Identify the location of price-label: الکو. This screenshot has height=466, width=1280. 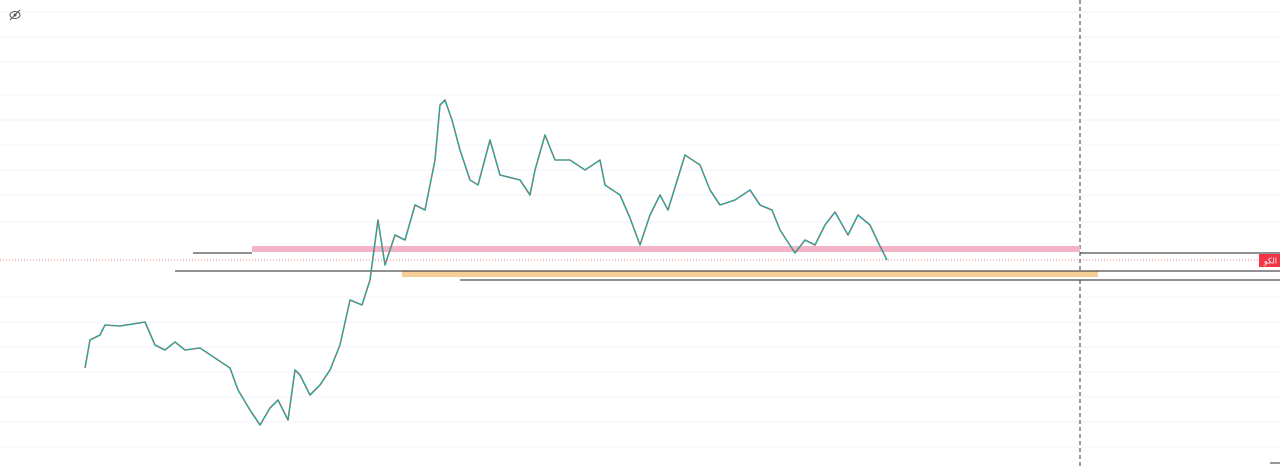
(1270, 261).